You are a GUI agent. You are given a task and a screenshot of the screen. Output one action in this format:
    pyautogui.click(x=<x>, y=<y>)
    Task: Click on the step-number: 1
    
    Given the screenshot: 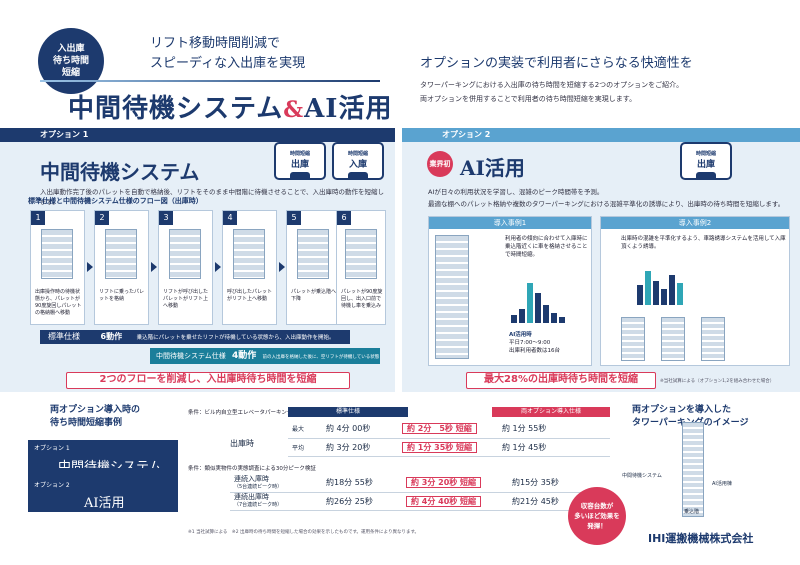 What is the action you would take?
    pyautogui.click(x=38, y=218)
    